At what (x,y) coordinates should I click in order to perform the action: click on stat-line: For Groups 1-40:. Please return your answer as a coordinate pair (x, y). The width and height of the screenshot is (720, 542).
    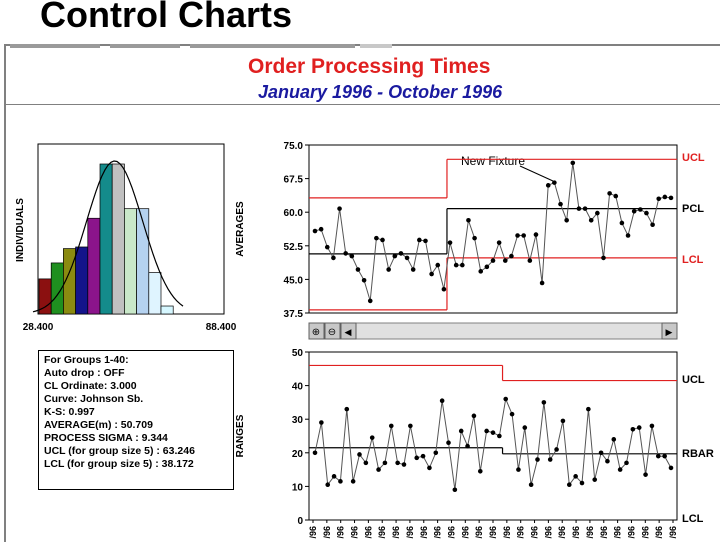
    Looking at the image, I should click on (86, 360).